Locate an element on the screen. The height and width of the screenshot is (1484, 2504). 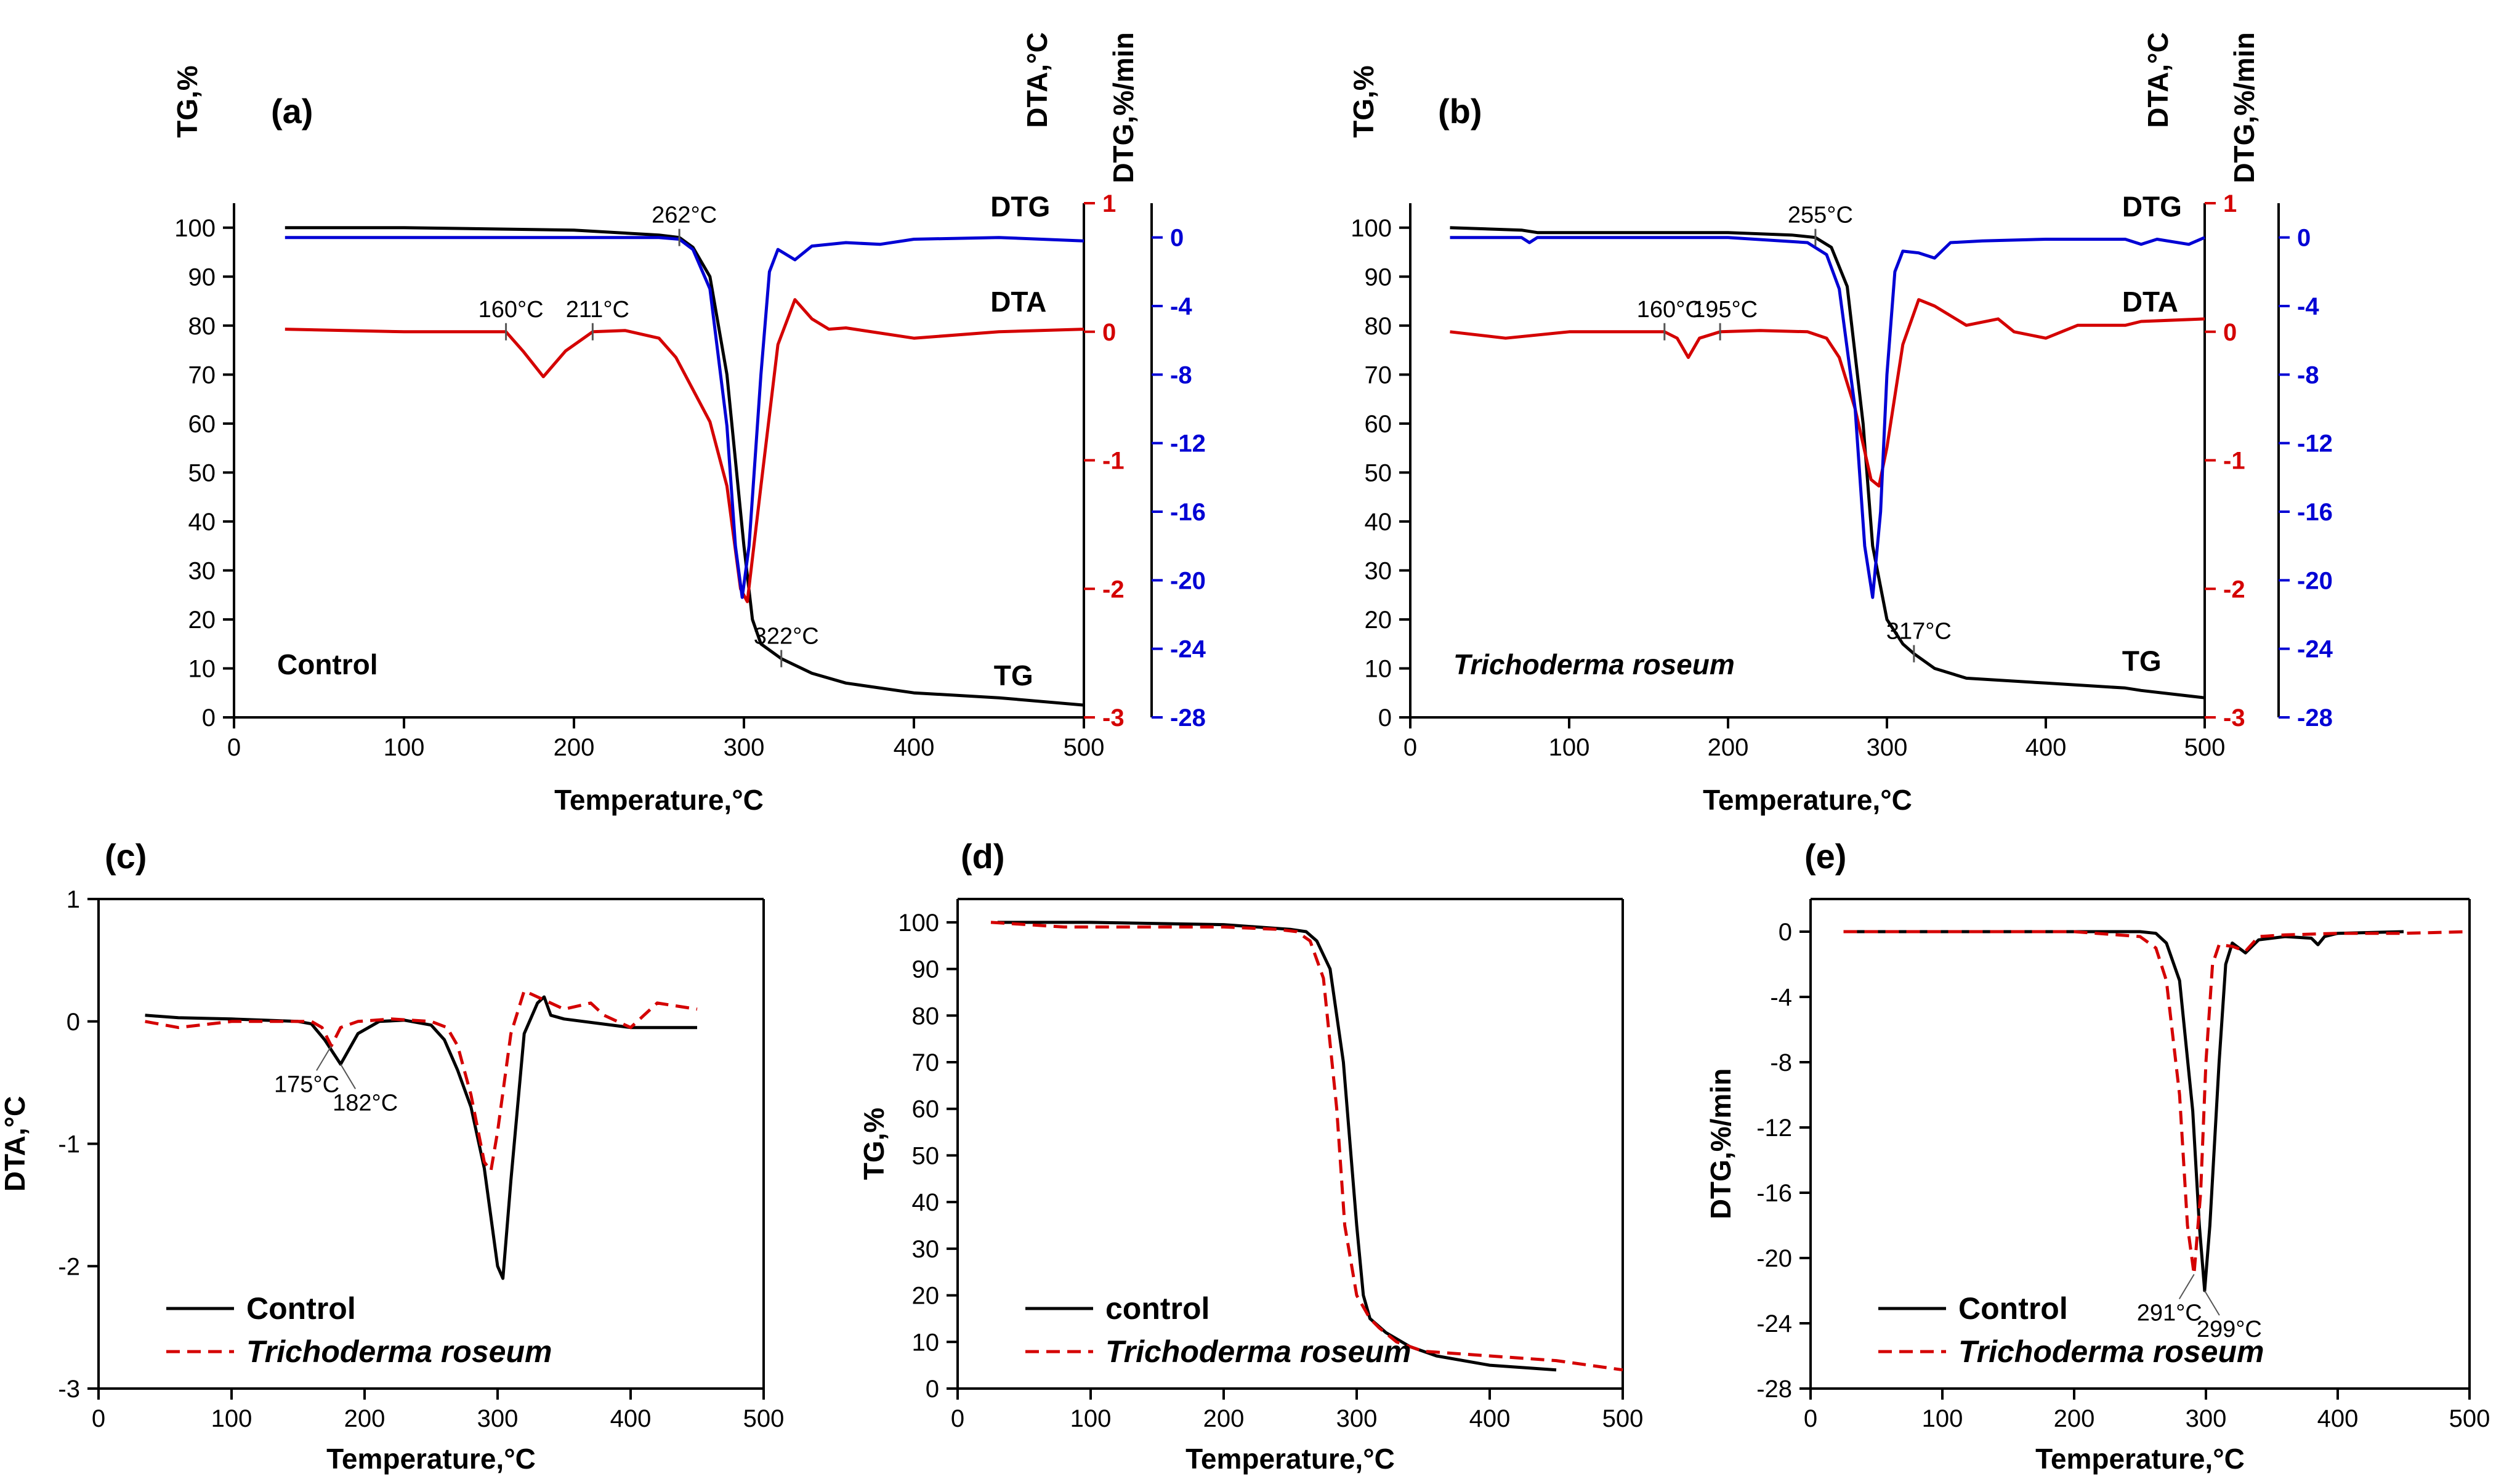
panel-label: (d) is located at coordinates (983, 856).